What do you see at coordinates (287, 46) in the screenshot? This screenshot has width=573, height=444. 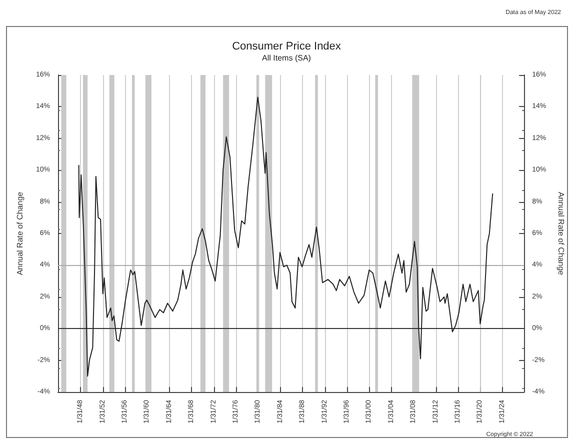 I see `chart-title: Consumer Price Index` at bounding box center [287, 46].